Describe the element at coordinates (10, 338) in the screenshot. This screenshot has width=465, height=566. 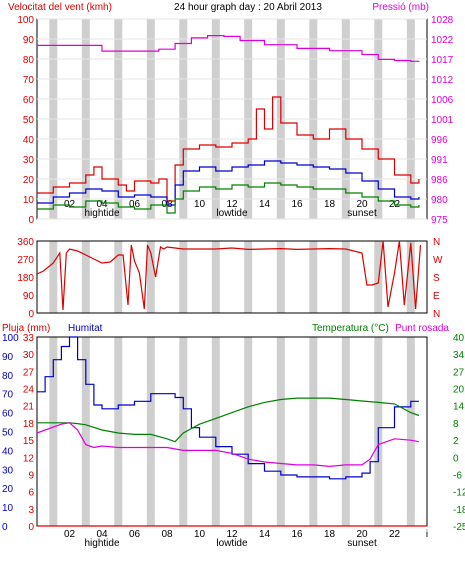
I see `humidity-tick-label: 100` at that location.